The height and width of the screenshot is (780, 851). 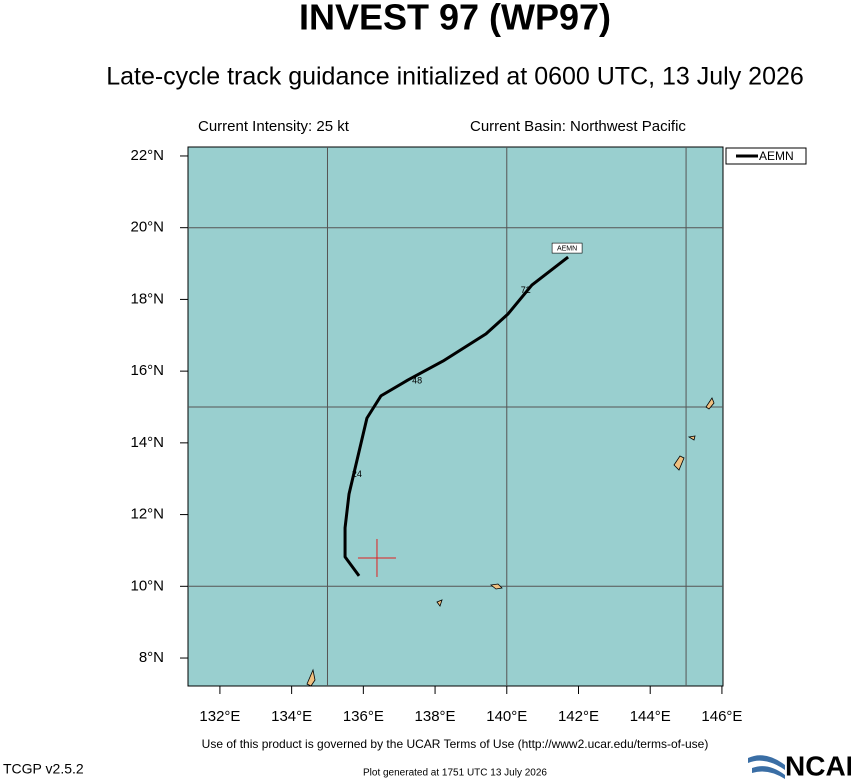 What do you see at coordinates (776, 156) in the screenshot?
I see `legend-label: AEMN` at bounding box center [776, 156].